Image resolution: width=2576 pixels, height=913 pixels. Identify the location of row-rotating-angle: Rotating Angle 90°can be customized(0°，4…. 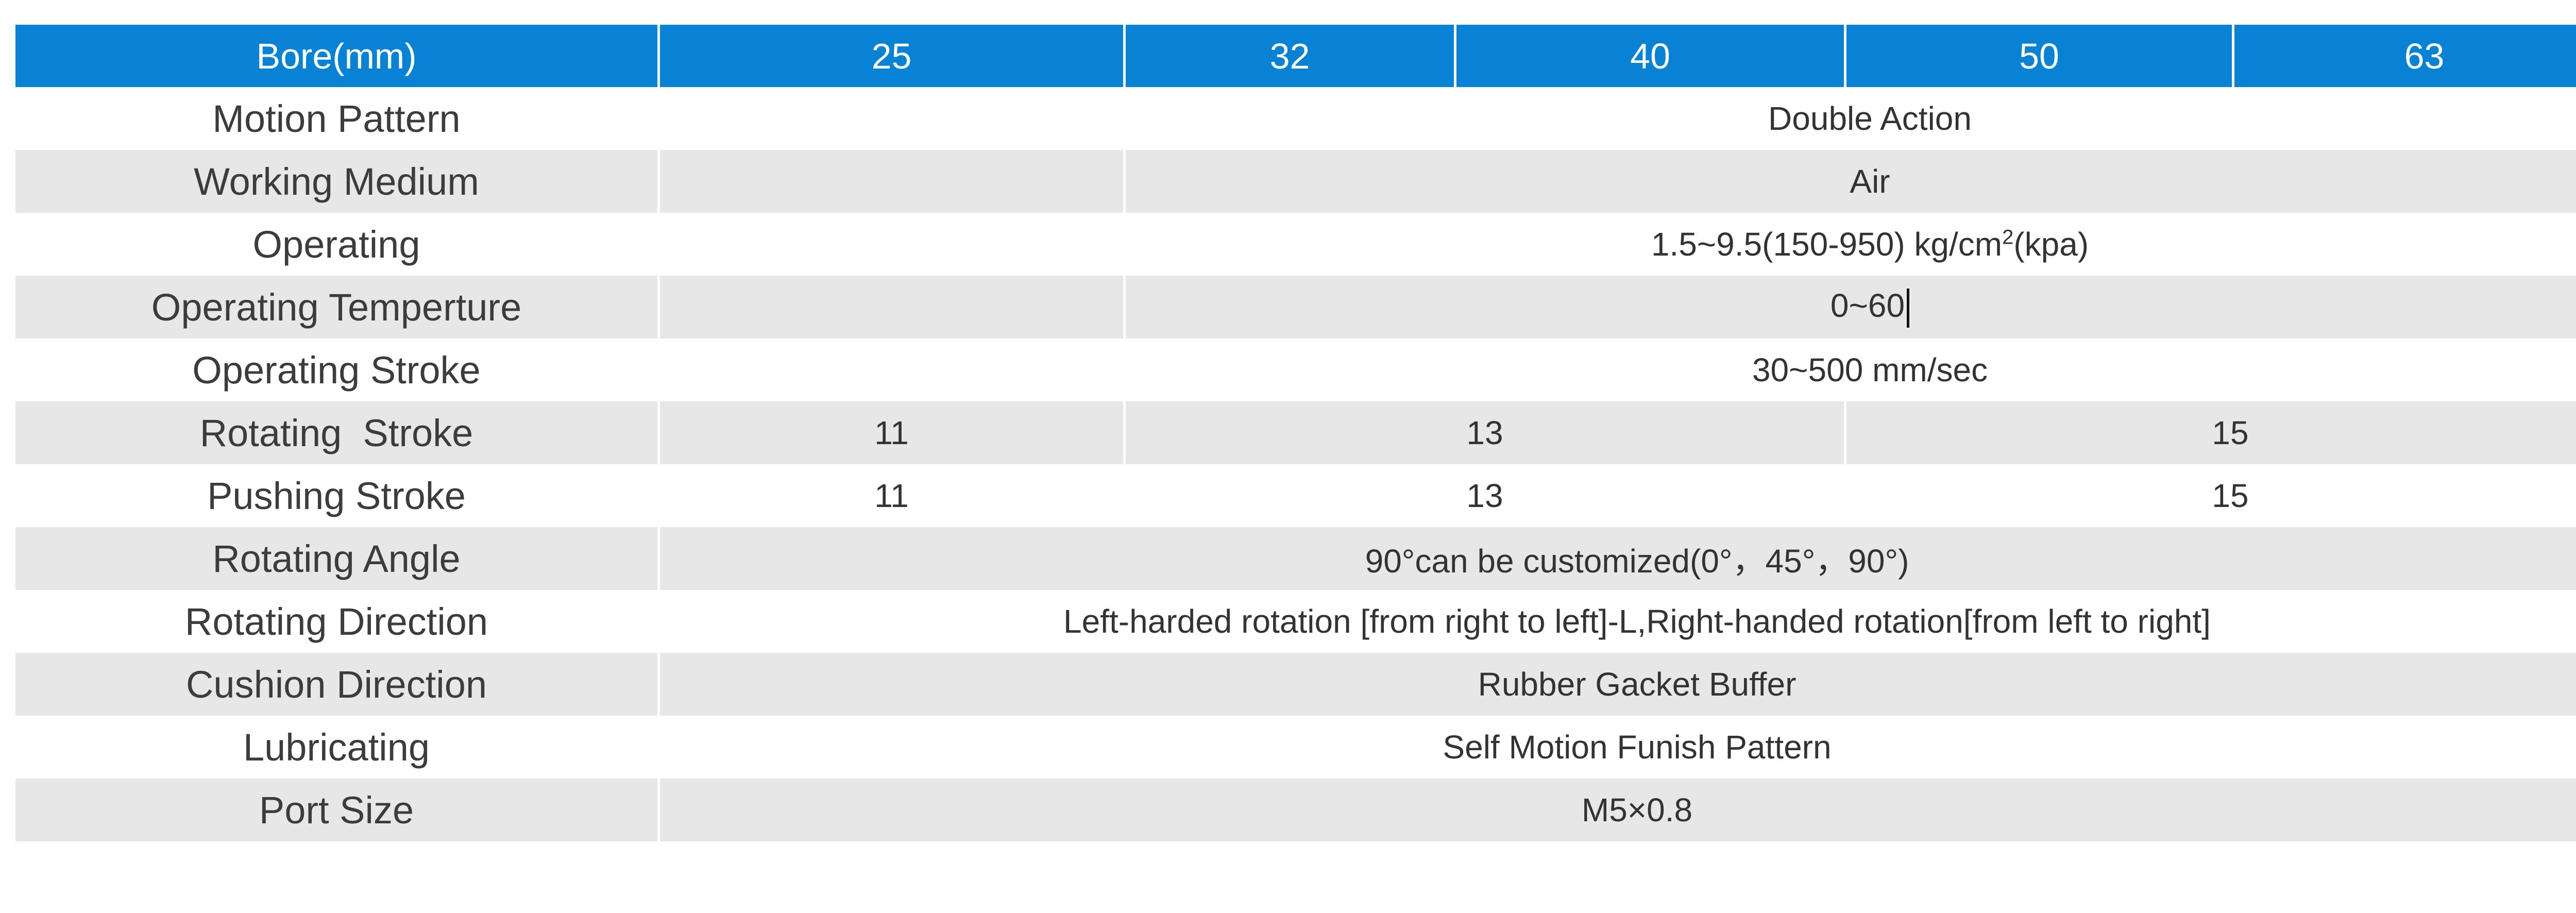
(1295, 558).